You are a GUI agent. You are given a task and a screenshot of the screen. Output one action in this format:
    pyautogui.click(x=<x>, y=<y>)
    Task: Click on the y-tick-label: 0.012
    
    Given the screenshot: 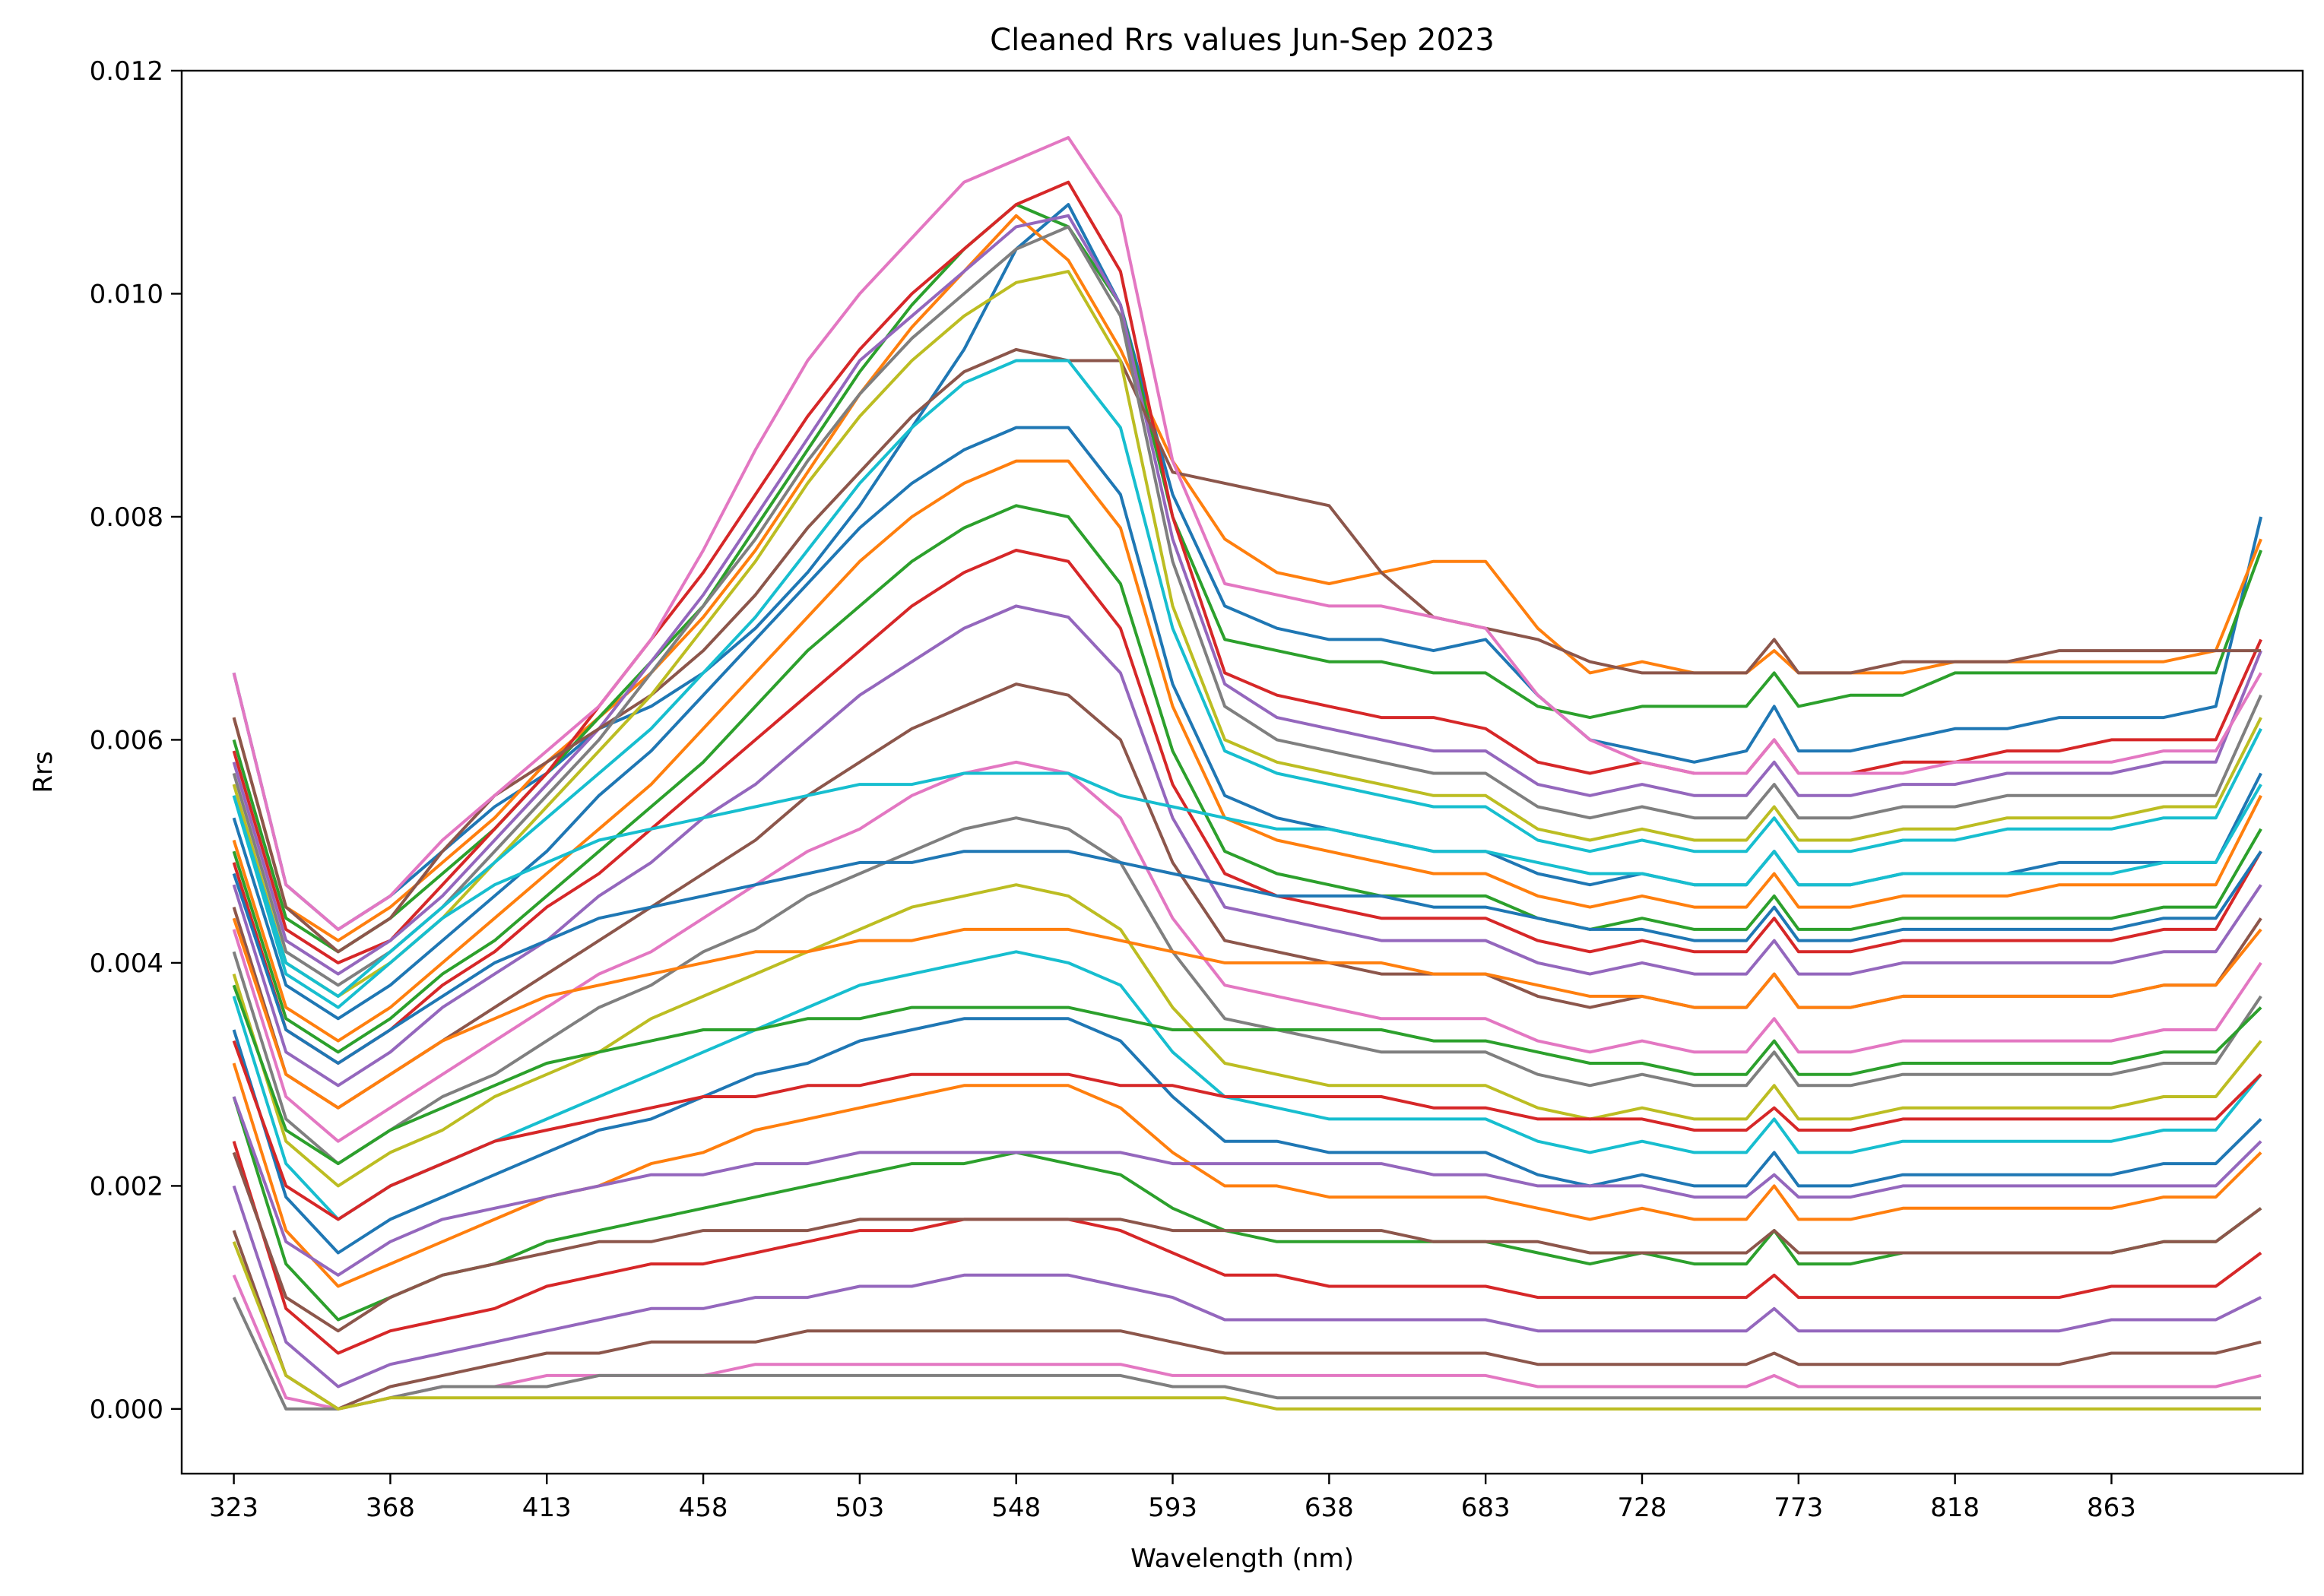 What is the action you would take?
    pyautogui.click(x=126, y=71)
    